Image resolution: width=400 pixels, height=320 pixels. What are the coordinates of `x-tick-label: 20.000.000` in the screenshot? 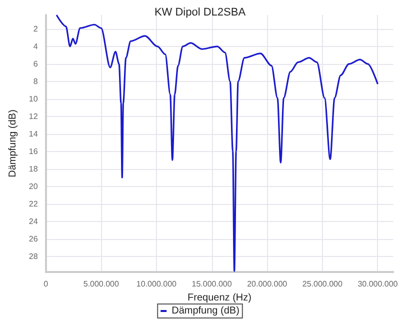 It's located at (267, 284).